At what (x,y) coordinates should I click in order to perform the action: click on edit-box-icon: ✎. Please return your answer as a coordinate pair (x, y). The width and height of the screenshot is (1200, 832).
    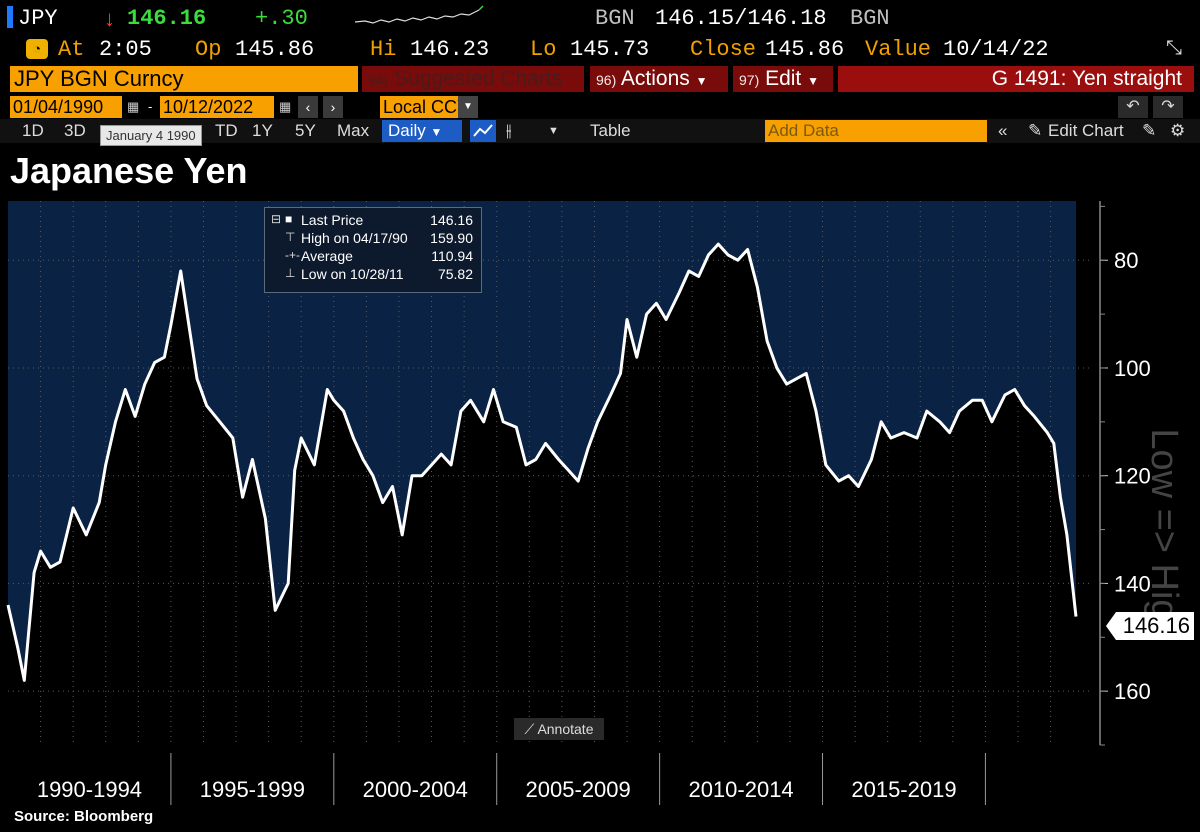
    Looking at the image, I should click on (1149, 130).